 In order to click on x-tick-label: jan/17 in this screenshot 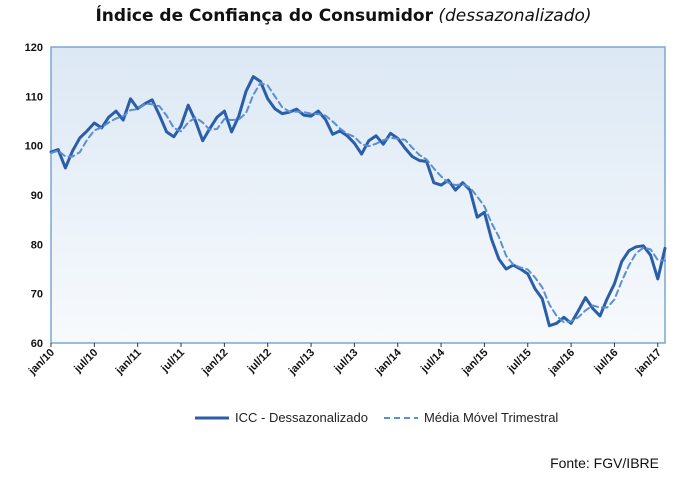, I will do `click(648, 362)`.